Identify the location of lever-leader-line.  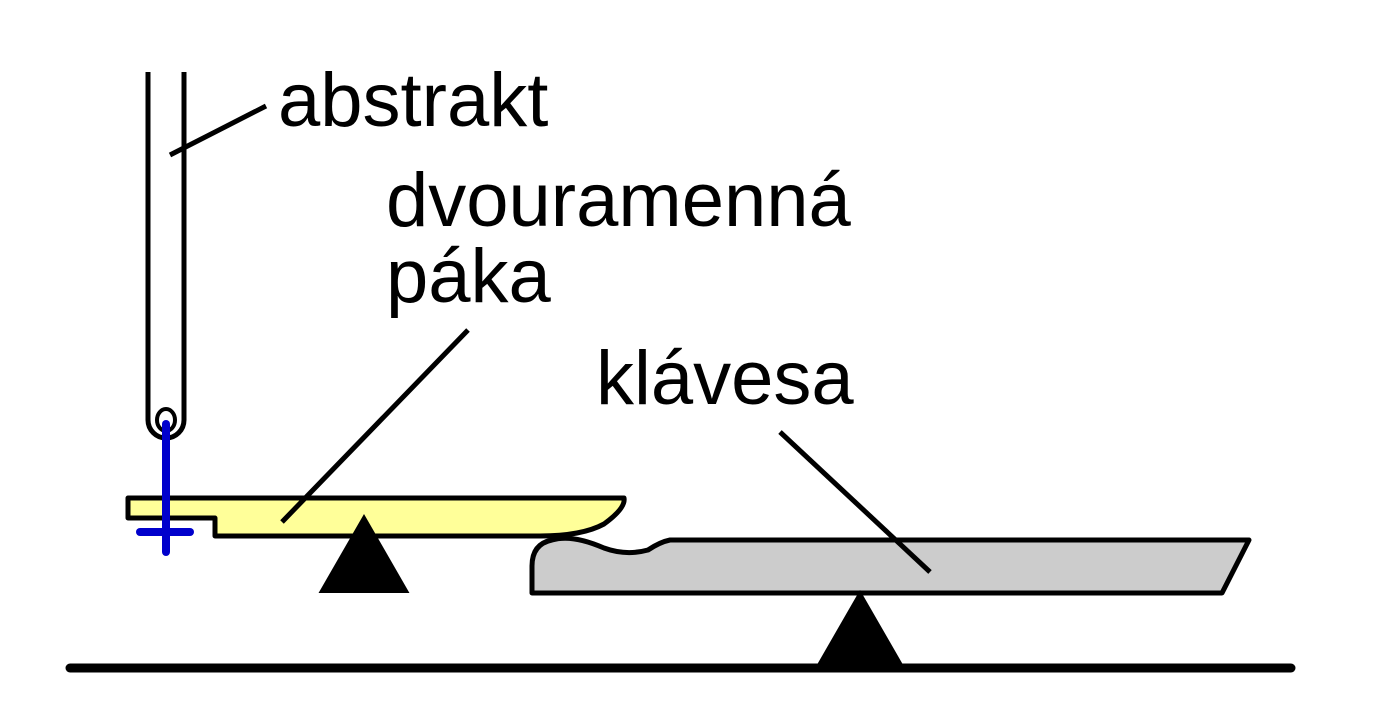
(375, 426).